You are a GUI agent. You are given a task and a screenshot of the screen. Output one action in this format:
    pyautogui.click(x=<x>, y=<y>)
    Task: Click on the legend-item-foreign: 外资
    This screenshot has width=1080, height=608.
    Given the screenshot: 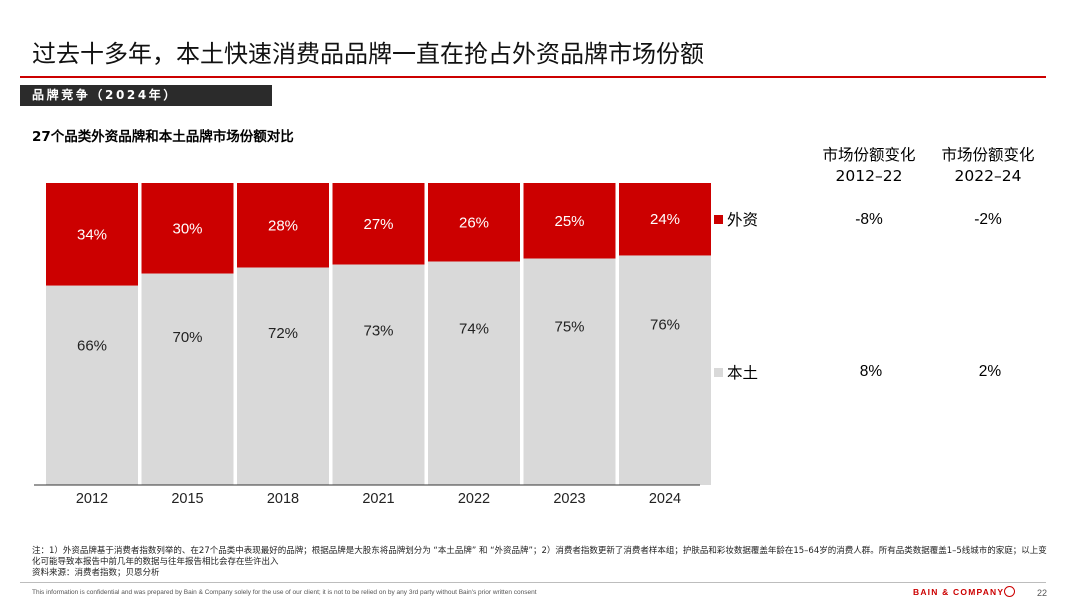 What is the action you would take?
    pyautogui.click(x=736, y=219)
    